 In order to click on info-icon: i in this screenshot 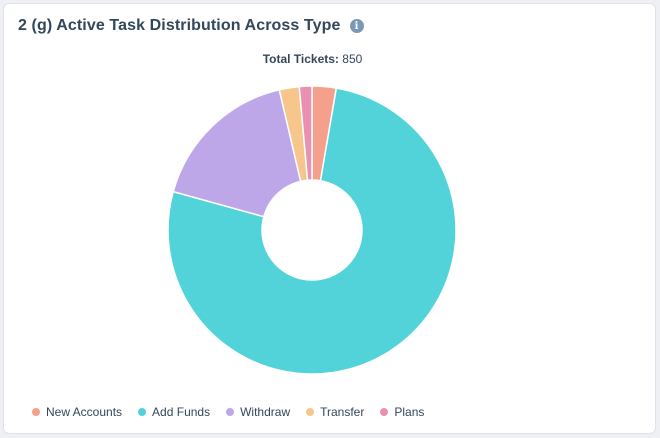, I will do `click(356, 26)`.